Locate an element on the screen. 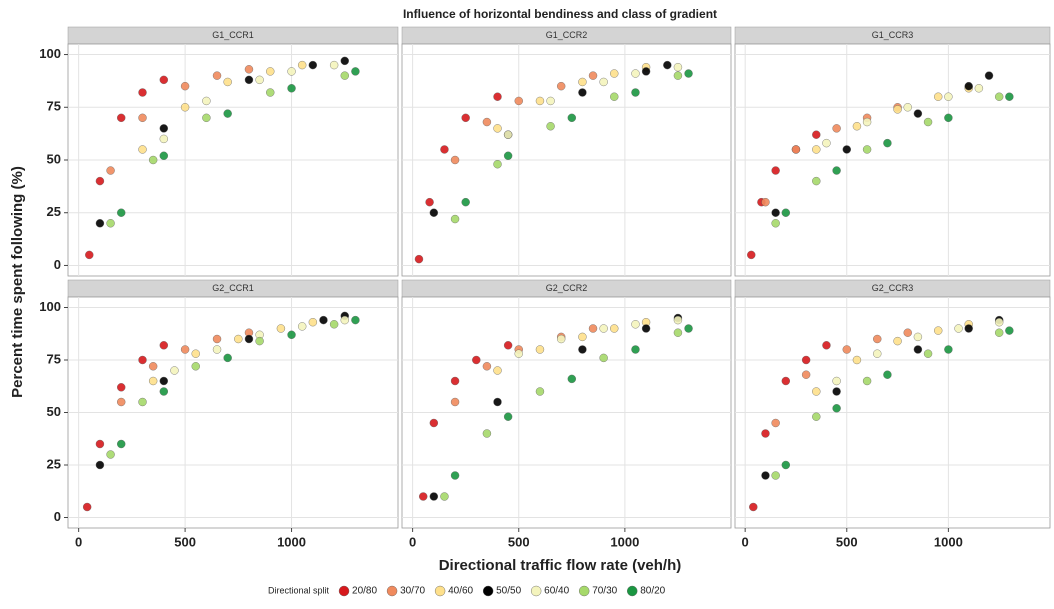 This screenshot has height=609, width=1054. legend-label: 70/30 is located at coordinates (604, 591).